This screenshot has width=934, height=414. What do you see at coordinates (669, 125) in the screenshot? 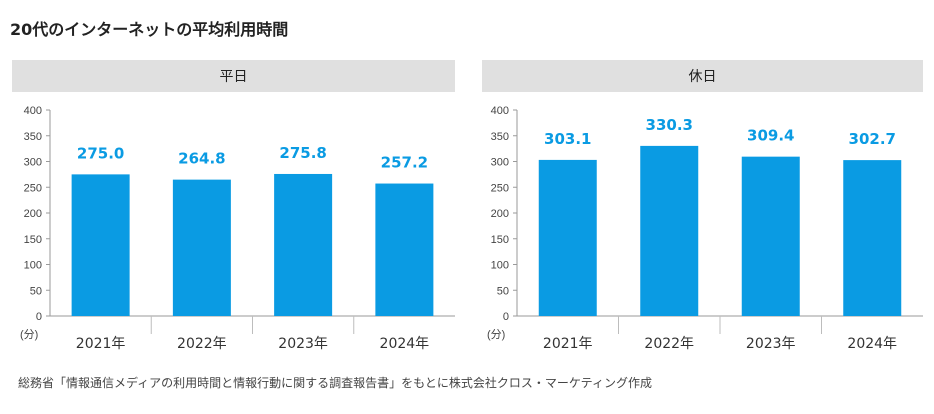
I see `holiday-data-label: 330.3` at bounding box center [669, 125].